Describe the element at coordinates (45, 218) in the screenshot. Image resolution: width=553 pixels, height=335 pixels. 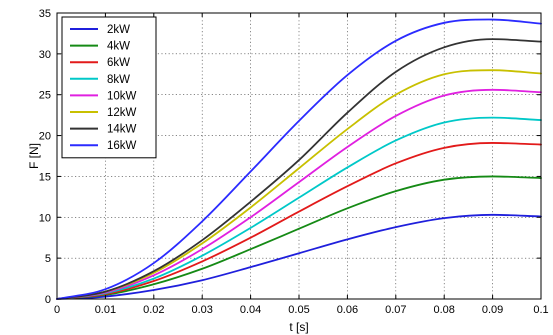
I see `y-tick-label: 10` at that location.